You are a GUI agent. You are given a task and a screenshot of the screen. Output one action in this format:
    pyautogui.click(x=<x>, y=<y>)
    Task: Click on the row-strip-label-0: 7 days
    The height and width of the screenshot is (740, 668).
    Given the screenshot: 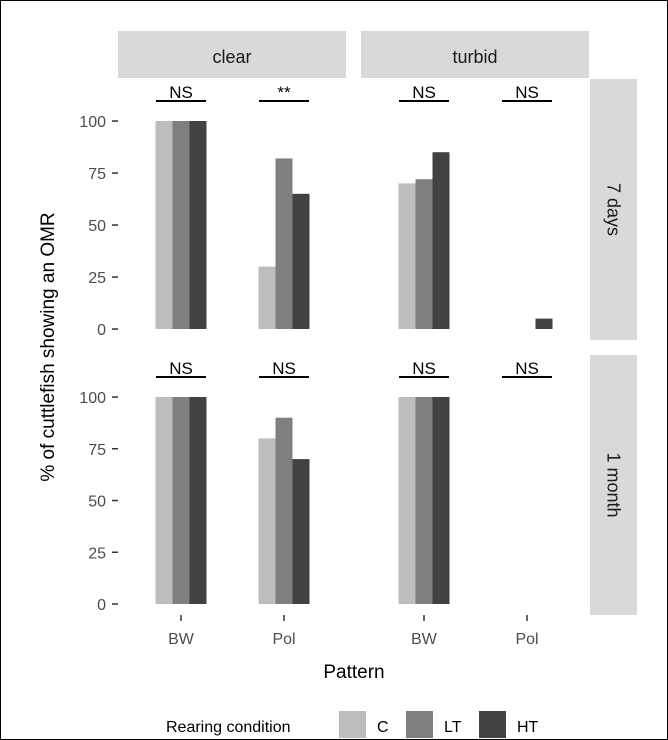 What is the action you would take?
    pyautogui.click(x=614, y=209)
    